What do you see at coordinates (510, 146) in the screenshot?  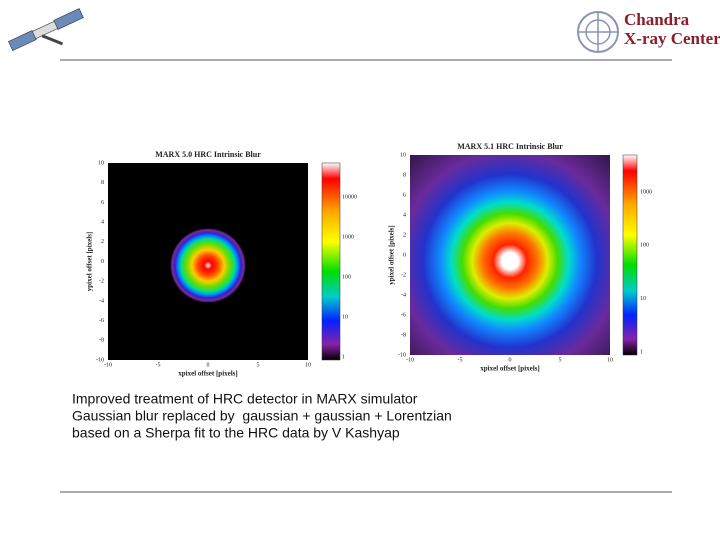 I see `plot-title: MARX 5.1 HRC Intrinsic Blur` at bounding box center [510, 146].